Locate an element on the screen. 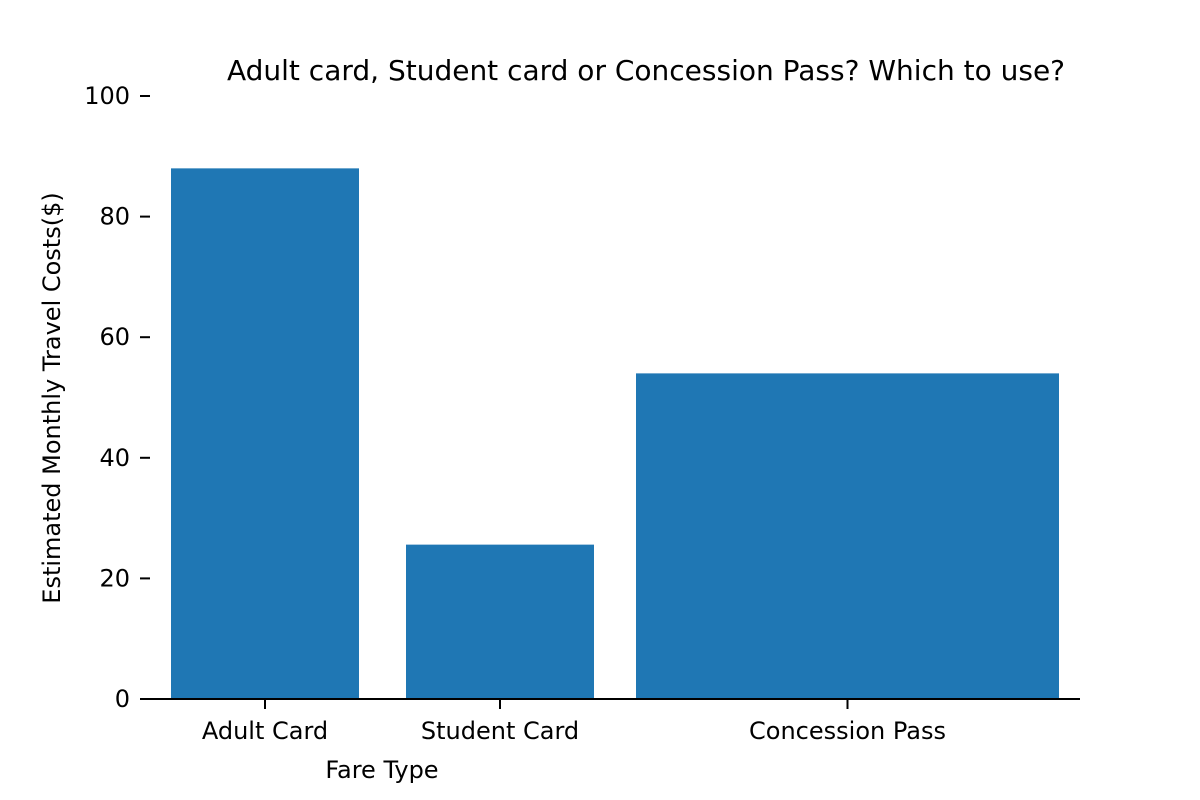 The image size is (1200, 800). bar-concession-pass is located at coordinates (847, 536).